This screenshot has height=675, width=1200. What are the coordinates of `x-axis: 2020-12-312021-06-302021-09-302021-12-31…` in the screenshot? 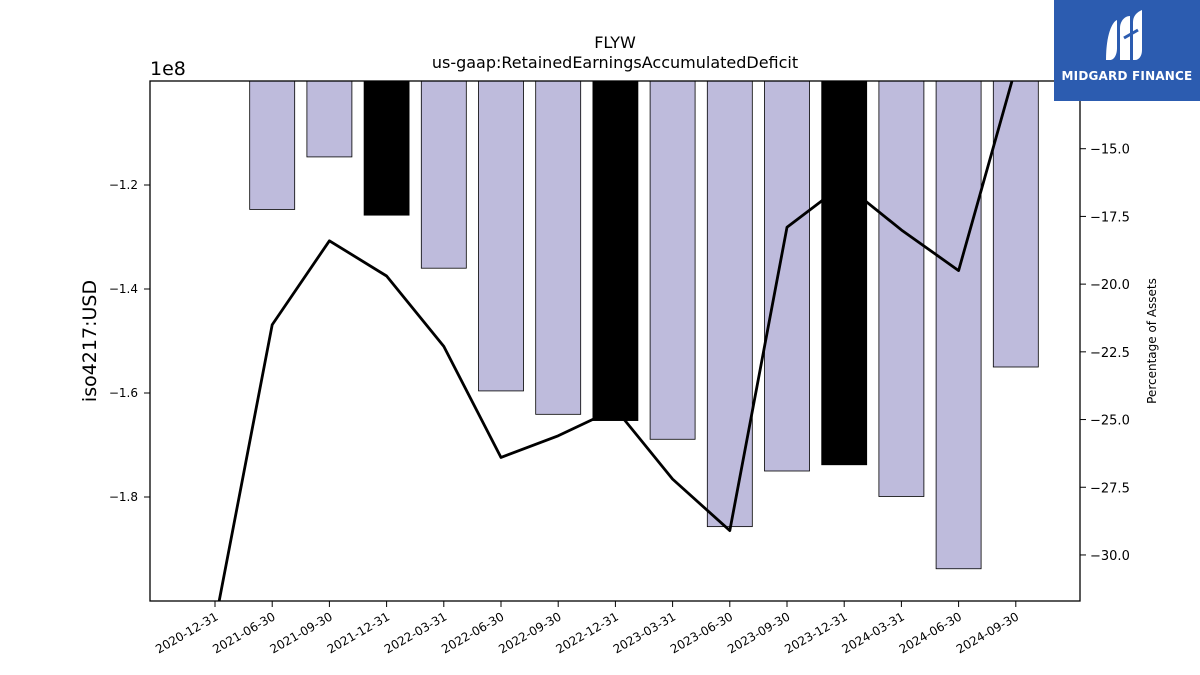 It's located at (587, 628).